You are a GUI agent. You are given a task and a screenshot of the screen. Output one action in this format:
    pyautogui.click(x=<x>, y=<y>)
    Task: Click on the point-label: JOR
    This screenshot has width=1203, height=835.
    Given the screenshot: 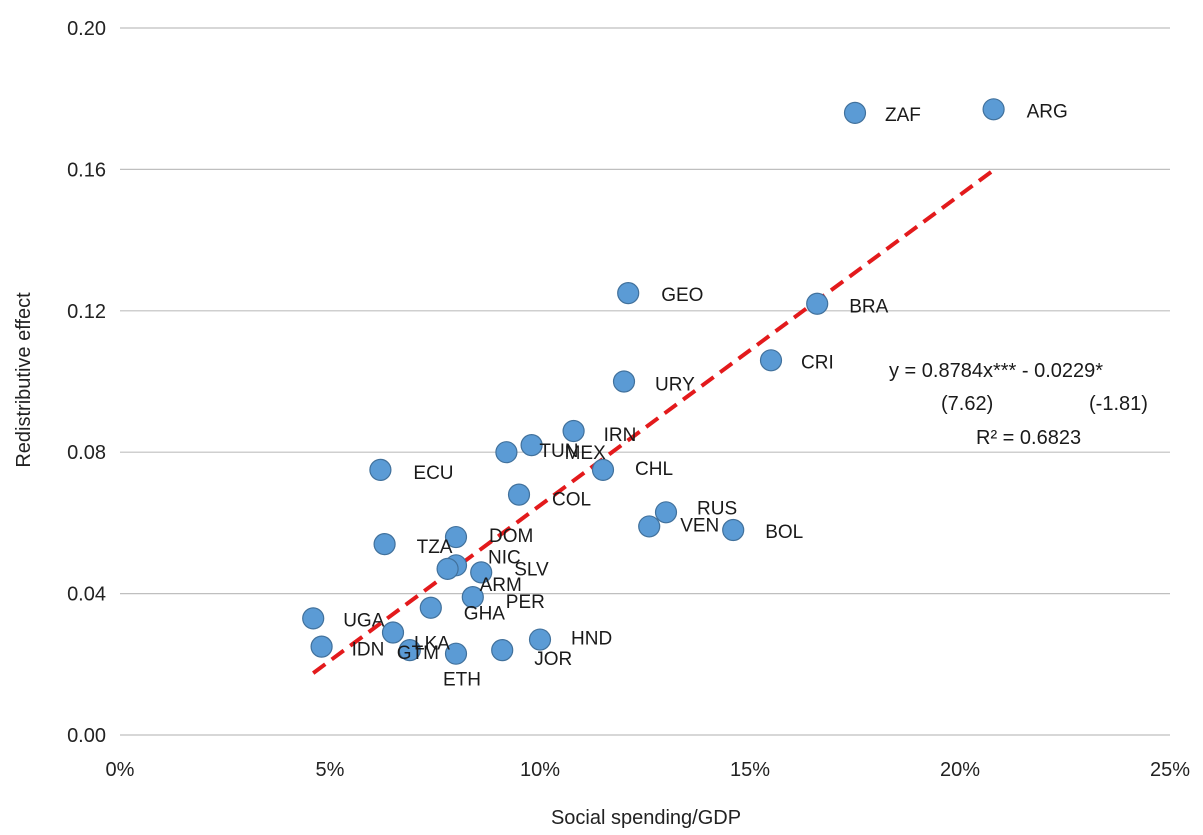 What is the action you would take?
    pyautogui.click(x=553, y=659)
    